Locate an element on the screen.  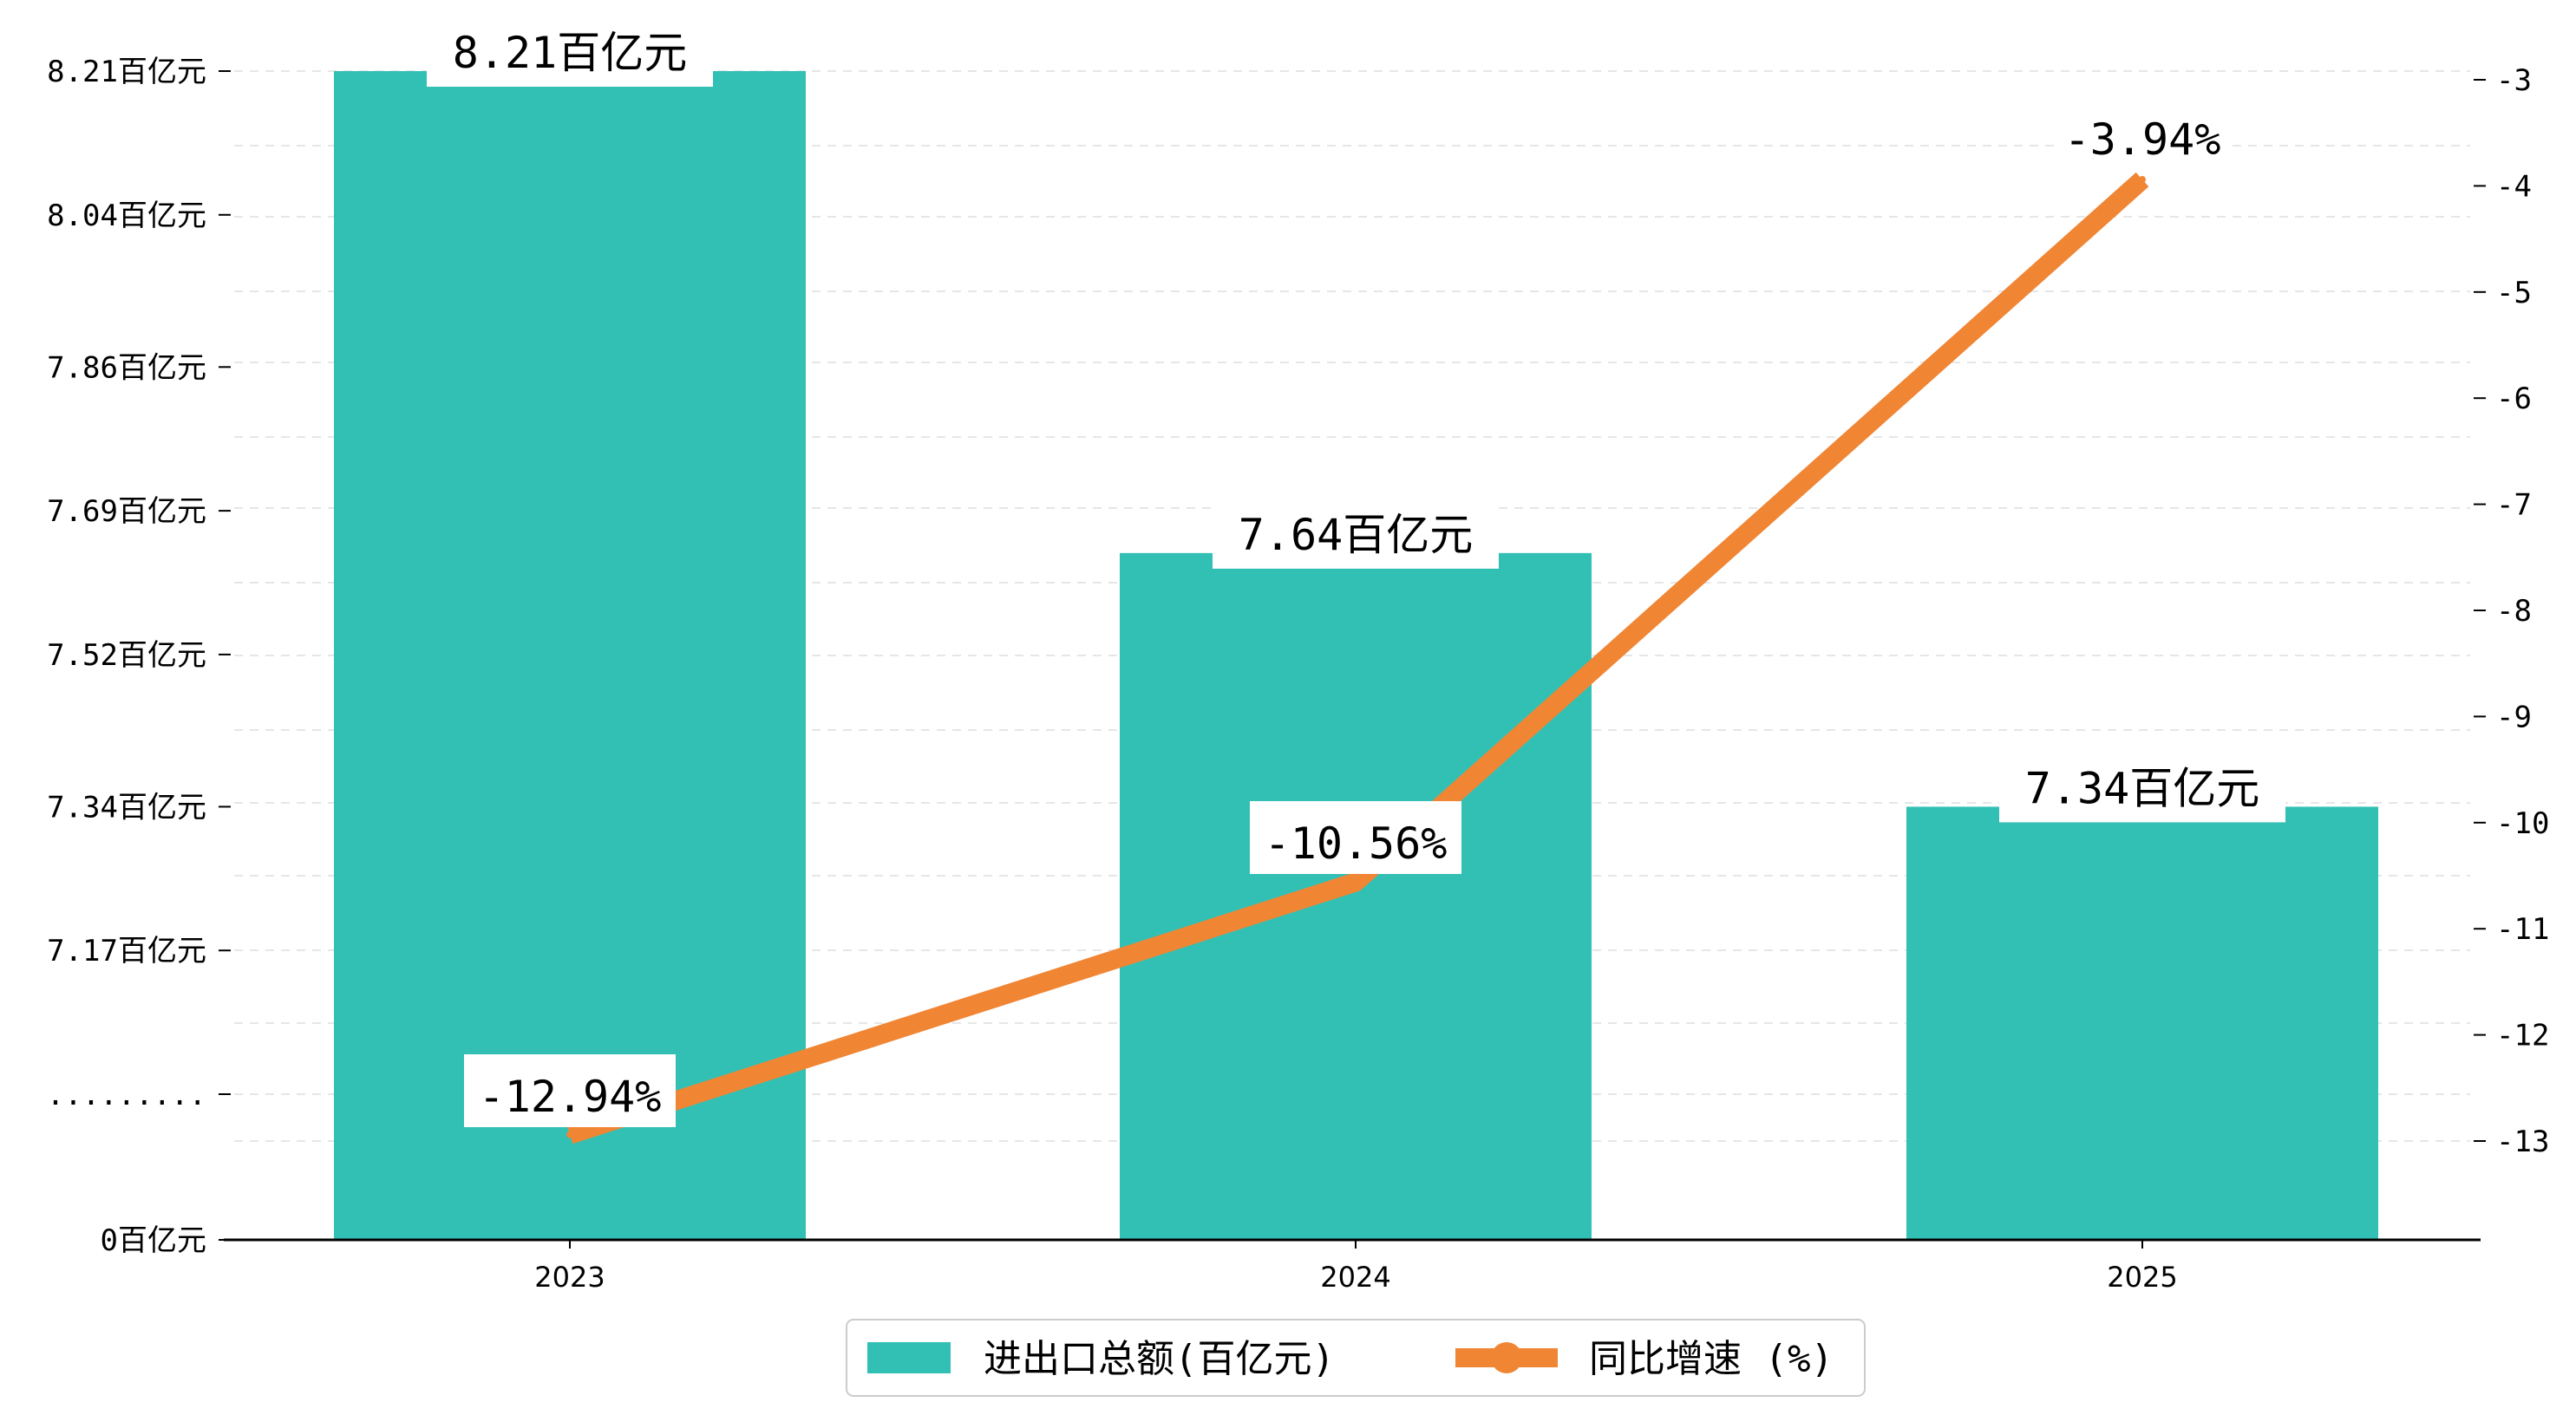
right-tick-label: -3 is located at coordinates (2514, 80).